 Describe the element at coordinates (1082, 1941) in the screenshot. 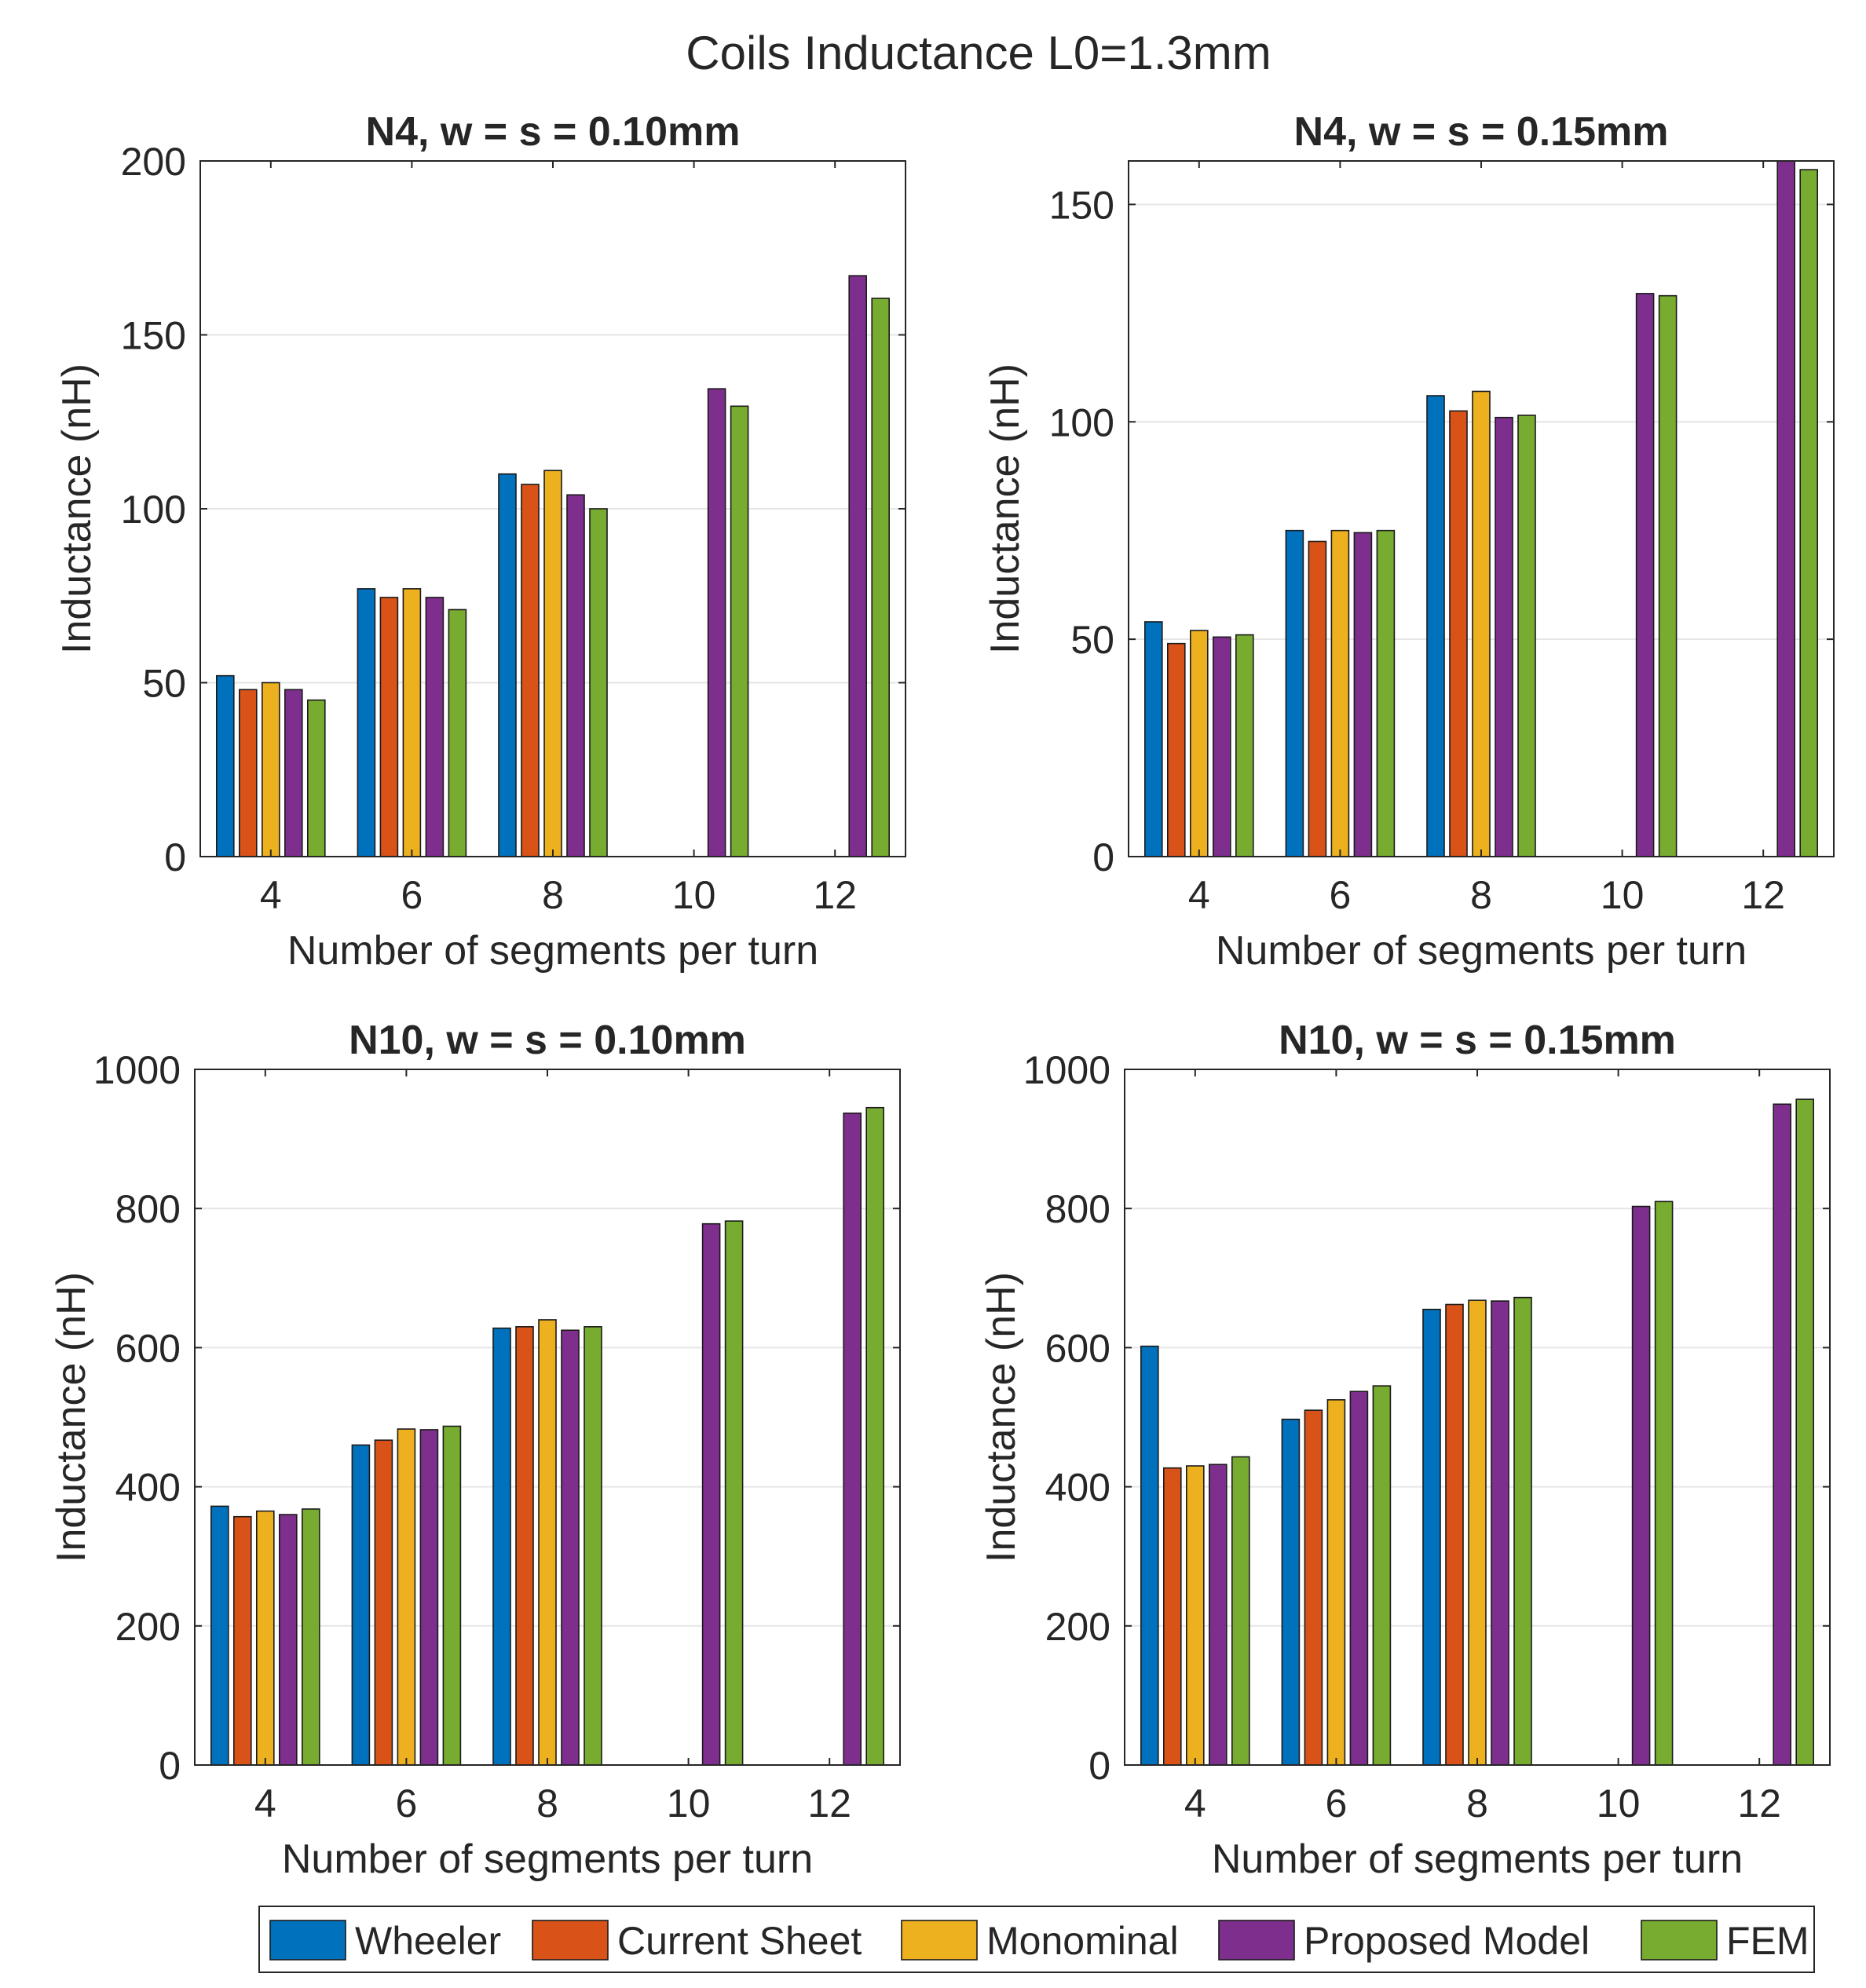

I see `legend-label: Monominal` at that location.